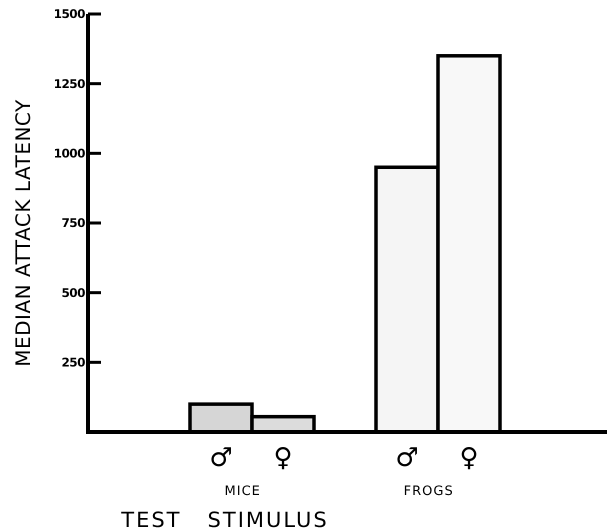  What do you see at coordinates (73, 293) in the screenshot?
I see `y-tick-label: 500` at bounding box center [73, 293].